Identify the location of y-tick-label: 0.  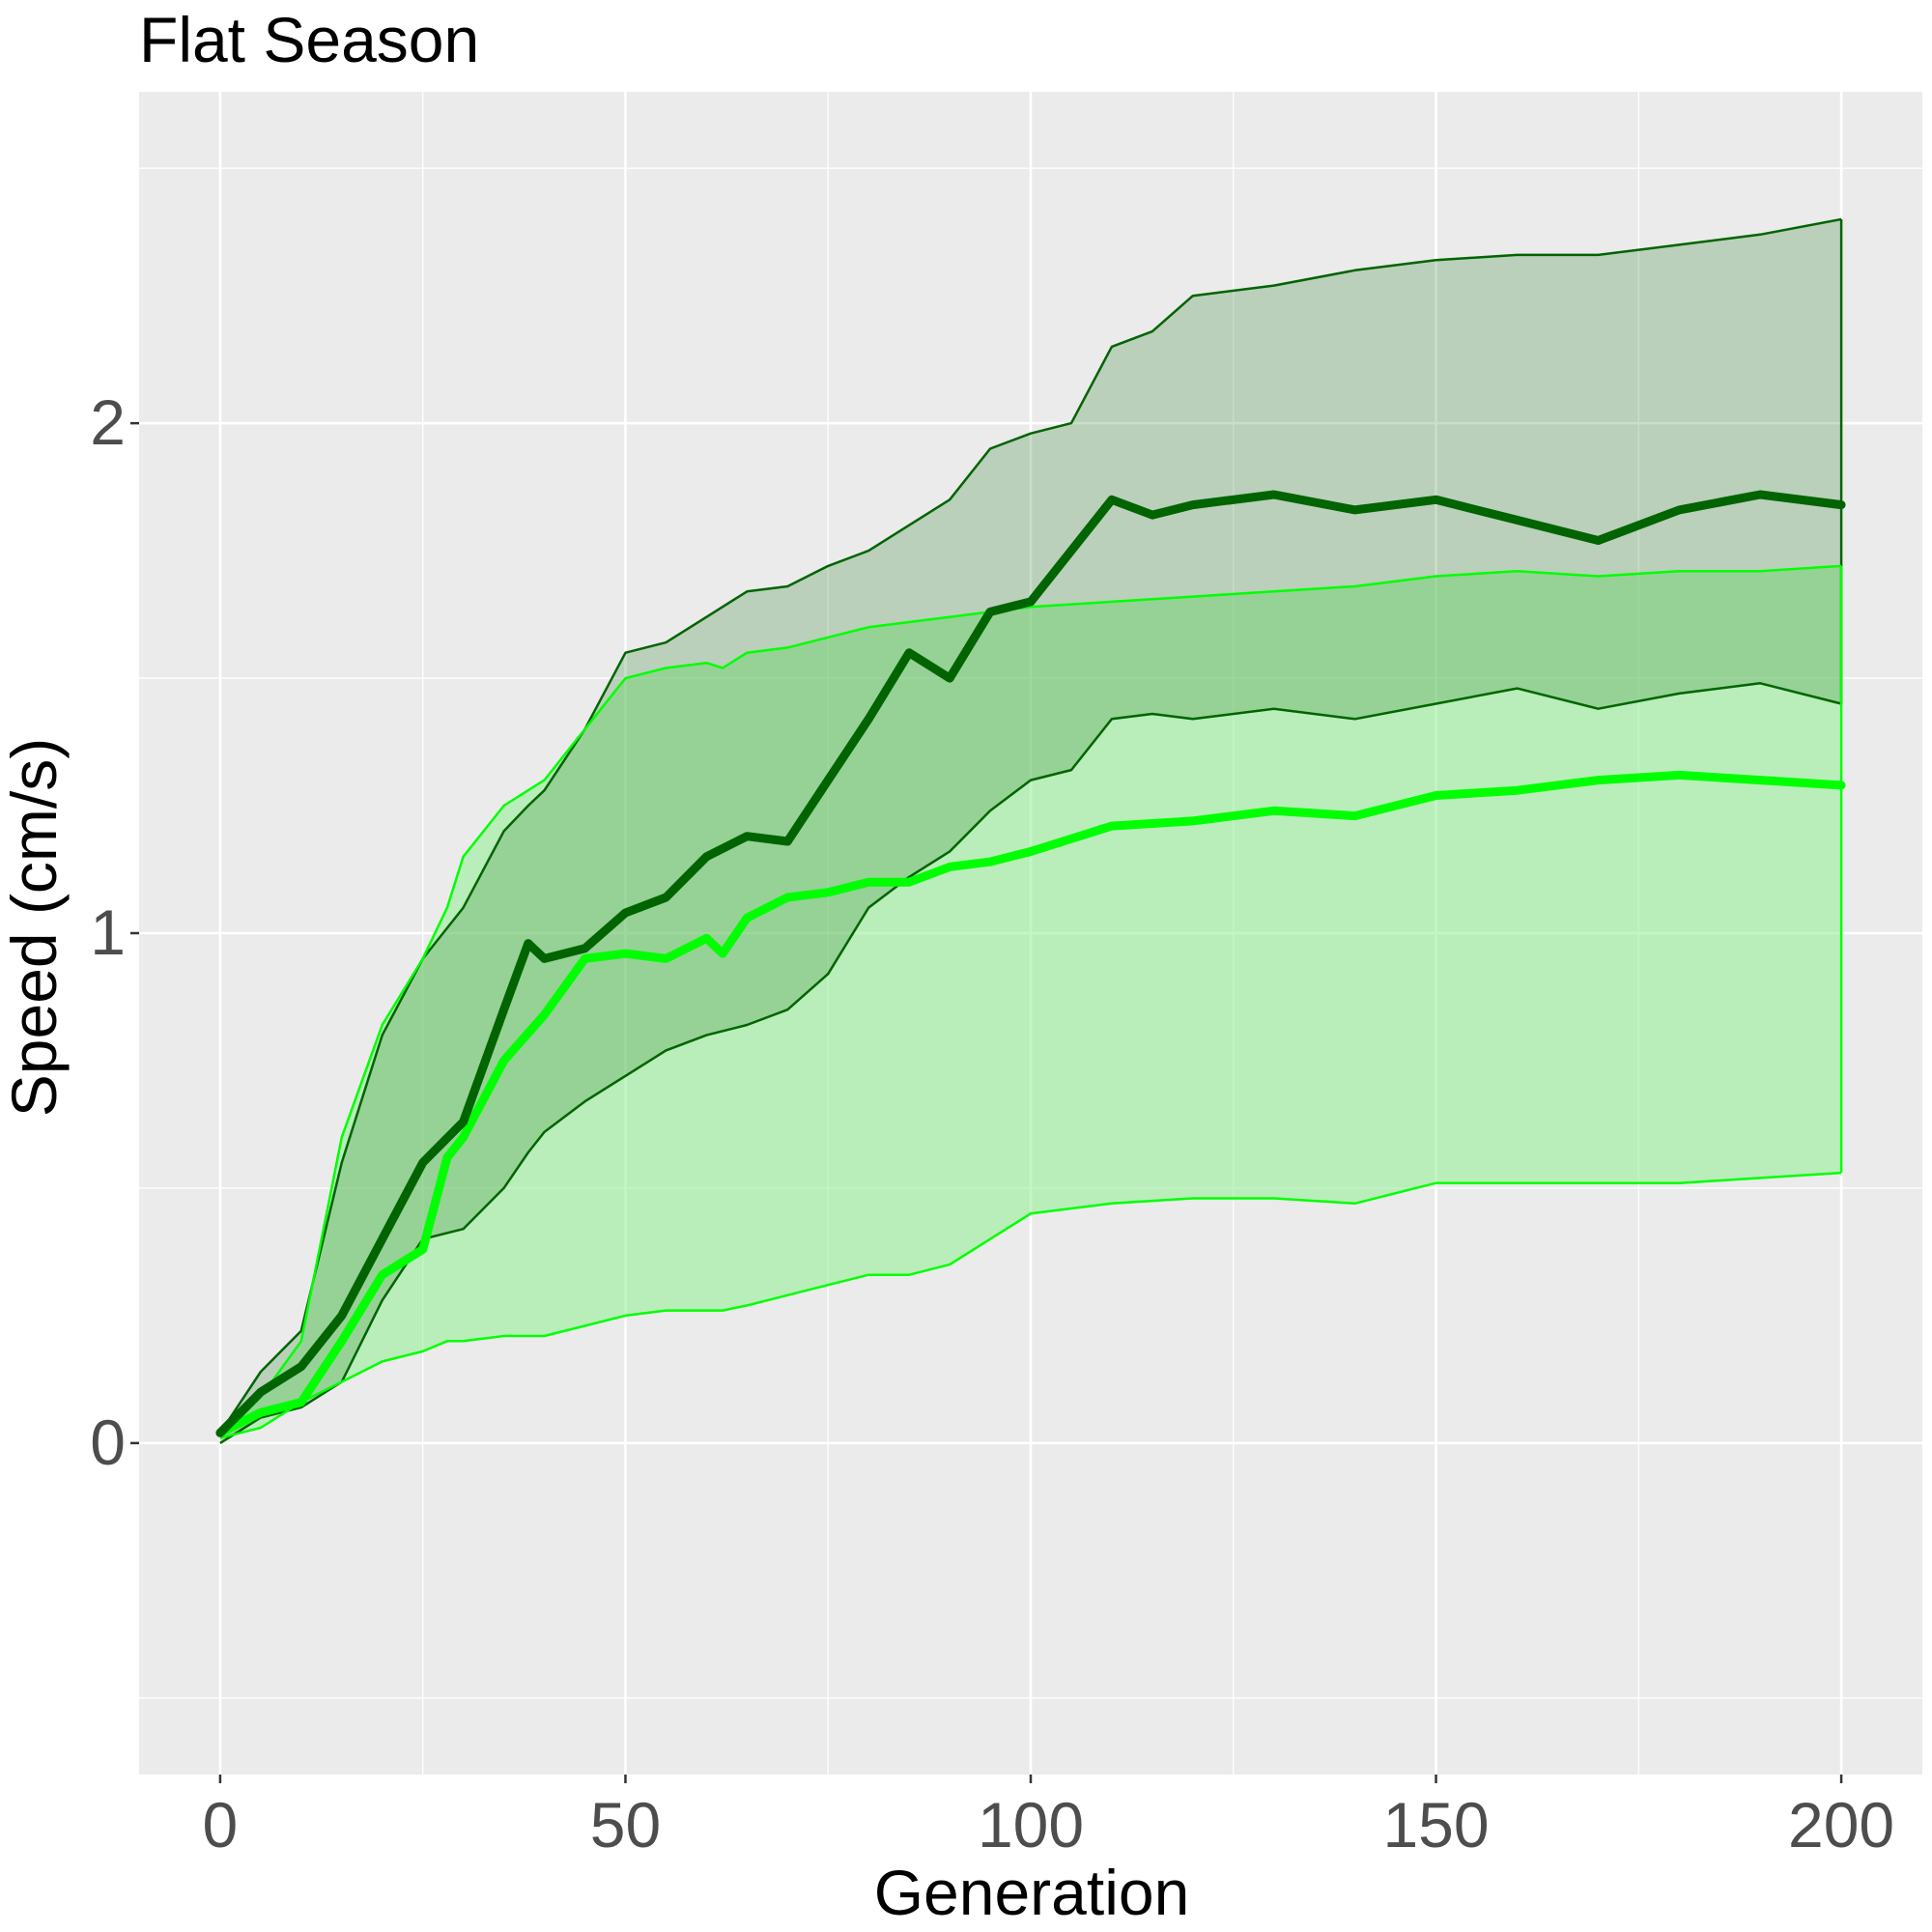
(108, 1442).